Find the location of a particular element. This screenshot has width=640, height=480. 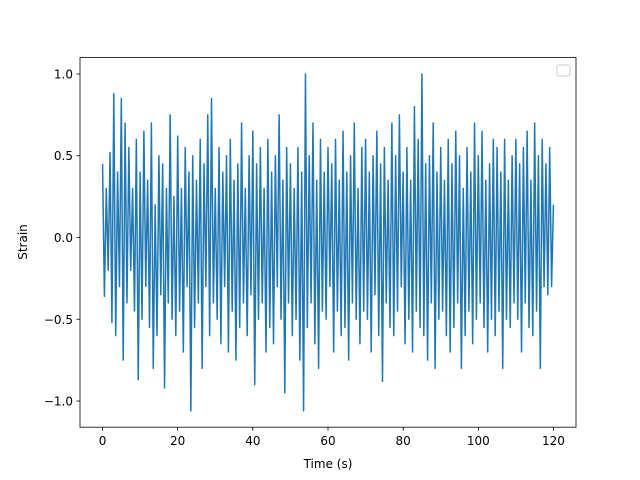

x-tick-label: 20 is located at coordinates (177, 441).